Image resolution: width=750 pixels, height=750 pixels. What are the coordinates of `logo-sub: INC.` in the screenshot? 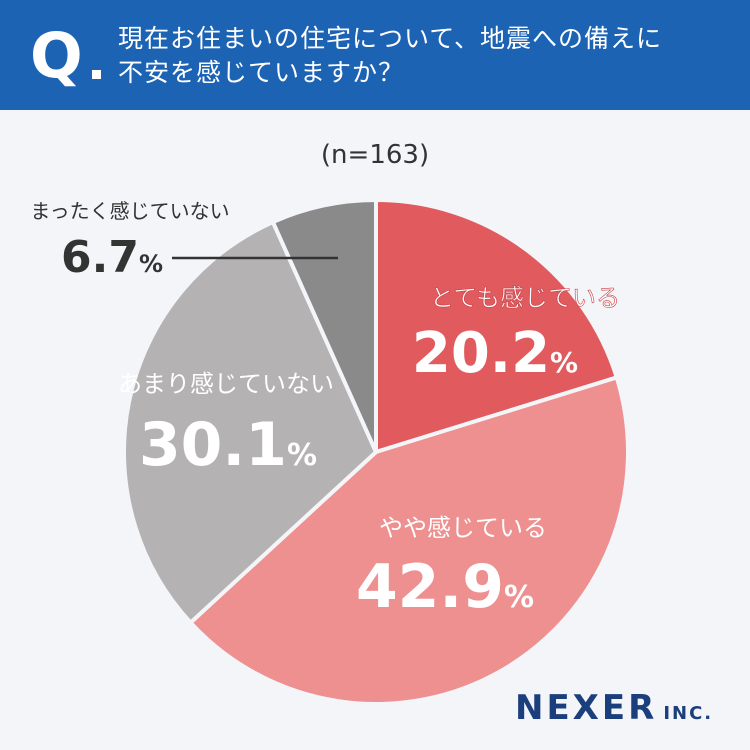 It's located at (688, 713).